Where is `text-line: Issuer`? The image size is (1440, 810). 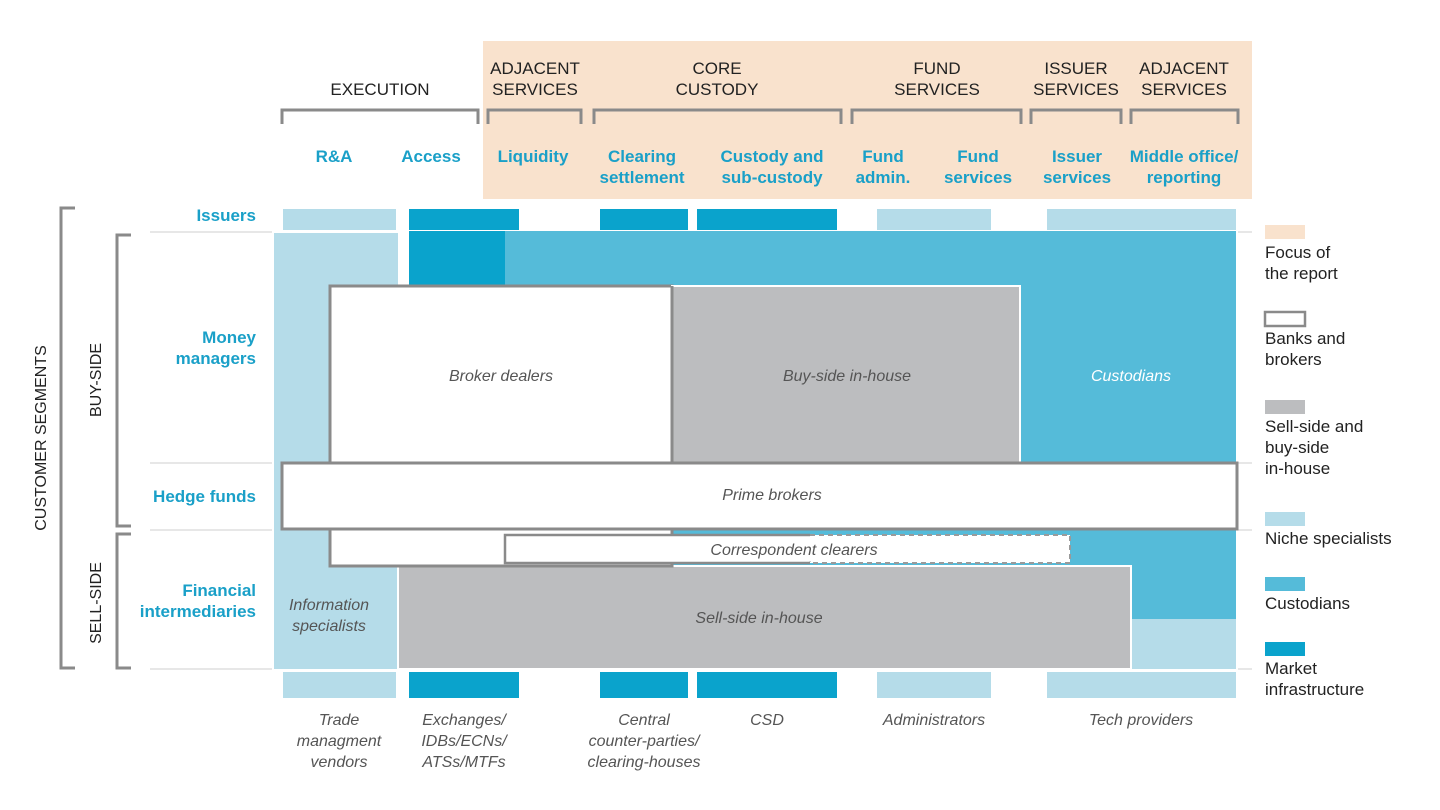
text-line: Issuer is located at coordinates (1077, 156).